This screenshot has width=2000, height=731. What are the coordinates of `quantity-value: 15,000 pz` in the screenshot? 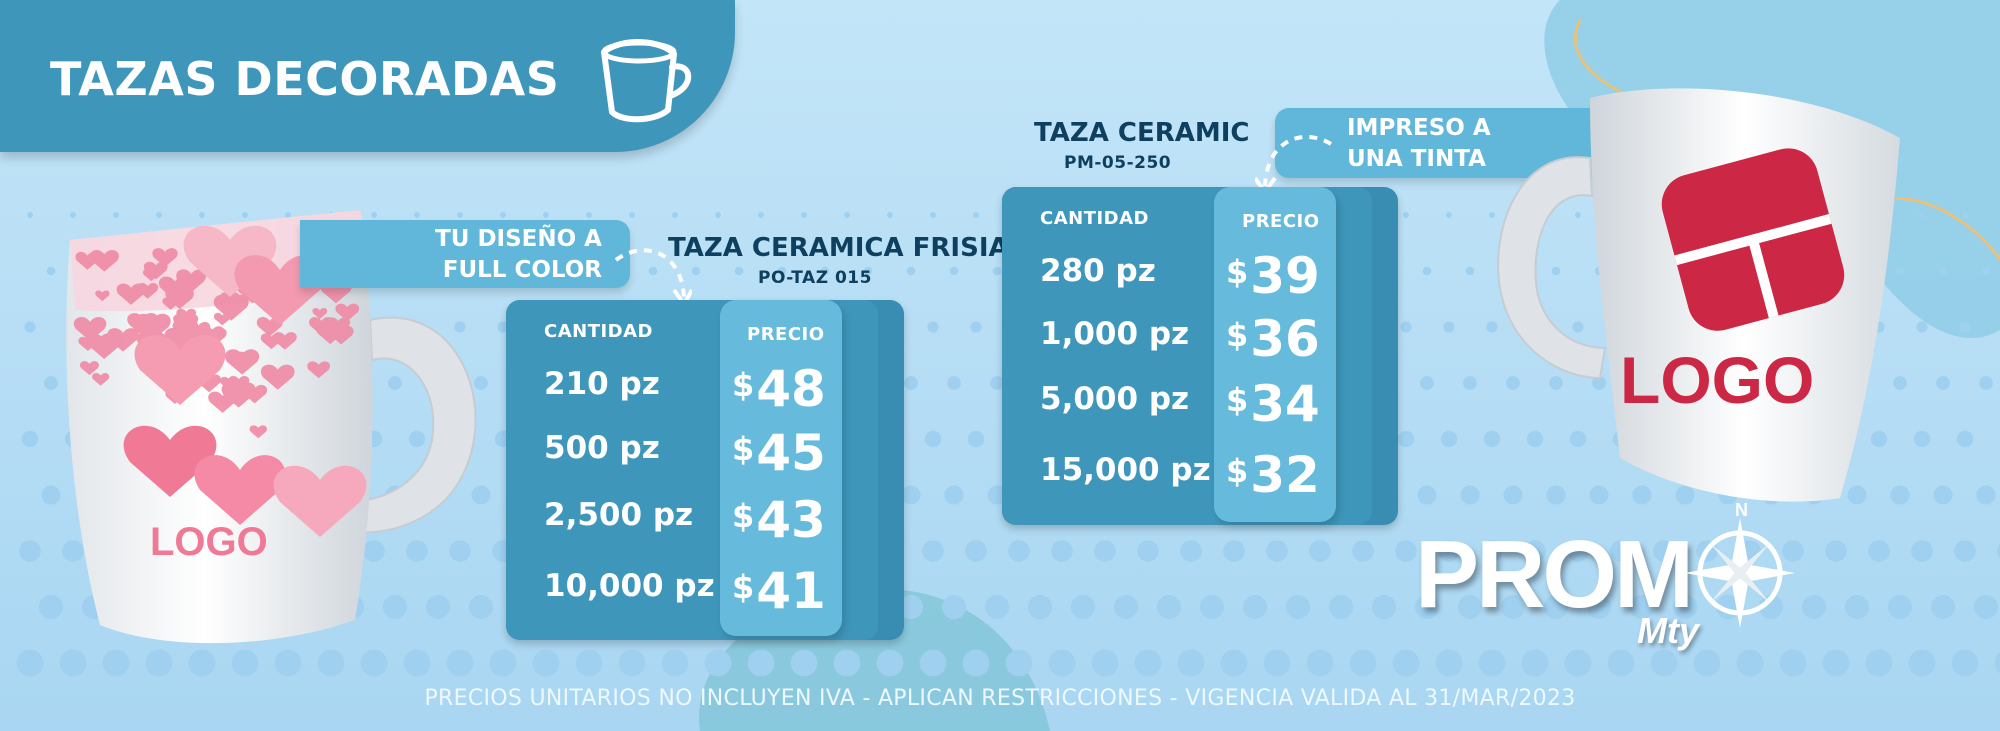 It's located at (1125, 470).